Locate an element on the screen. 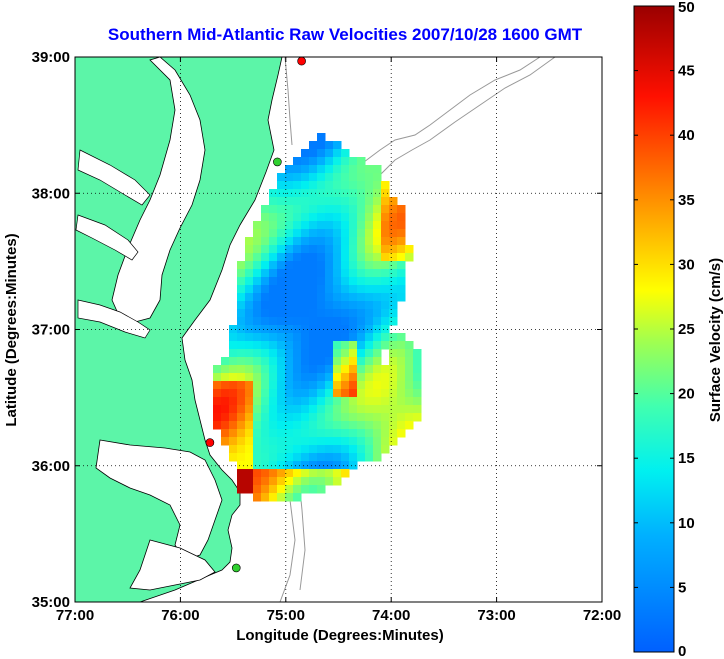 This screenshot has height=659, width=724. y-axis-label: Latitude (Degrees:Minutes) is located at coordinates (11, 329).